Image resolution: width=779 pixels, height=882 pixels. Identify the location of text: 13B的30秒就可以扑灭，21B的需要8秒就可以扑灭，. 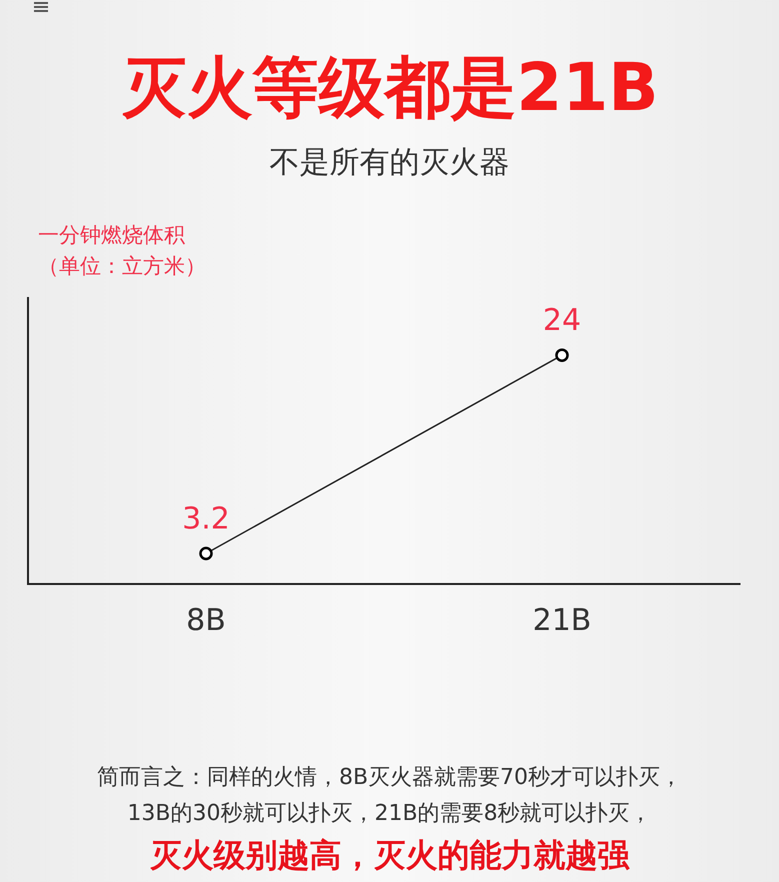
(389, 814).